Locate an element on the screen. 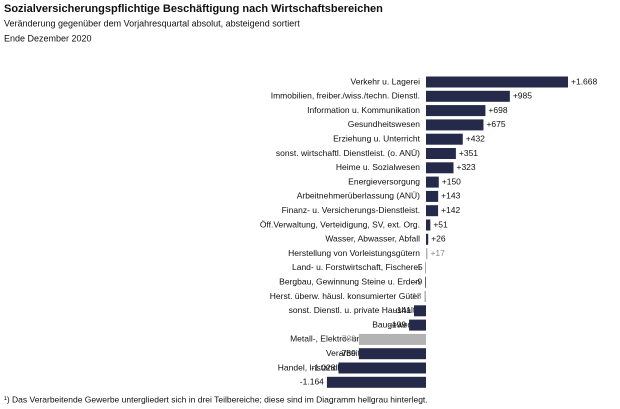 The image size is (620, 409). value-label: +17 is located at coordinates (437, 253).